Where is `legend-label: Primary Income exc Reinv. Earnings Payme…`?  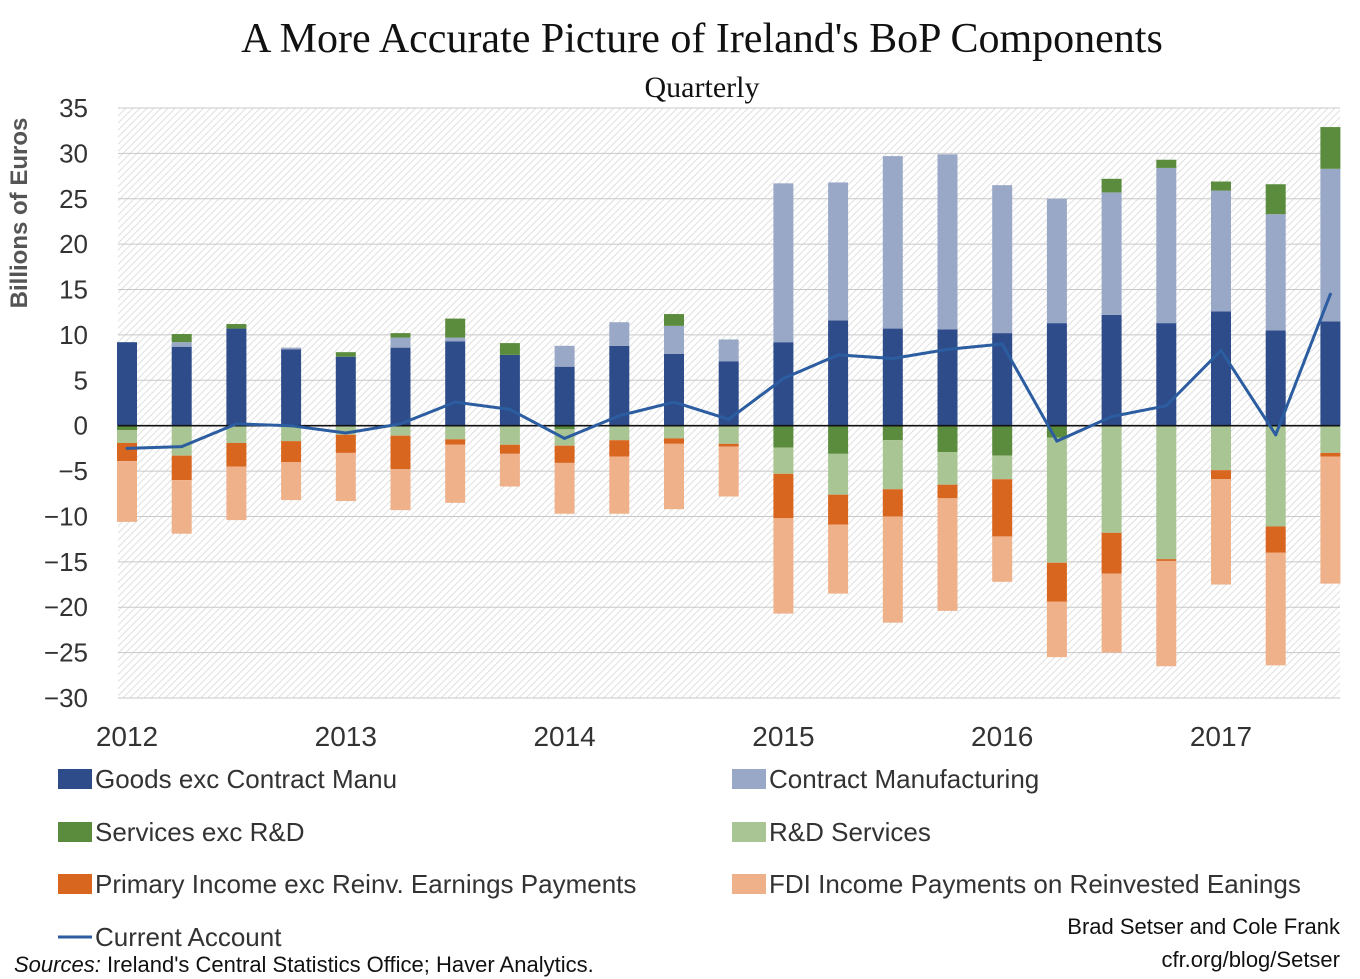
legend-label: Primary Income exc Reinv. Earnings Payme… is located at coordinates (365, 884).